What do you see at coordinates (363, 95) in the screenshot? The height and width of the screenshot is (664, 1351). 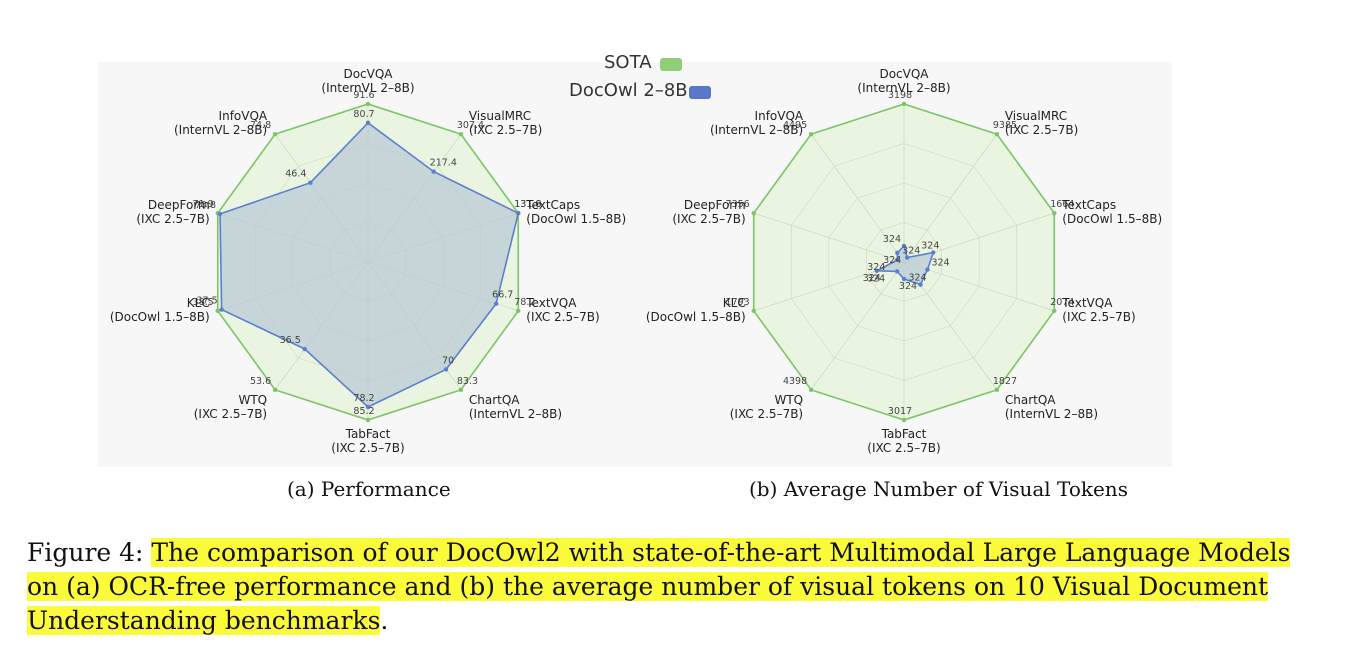 I see `value-label: 91.6` at bounding box center [363, 95].